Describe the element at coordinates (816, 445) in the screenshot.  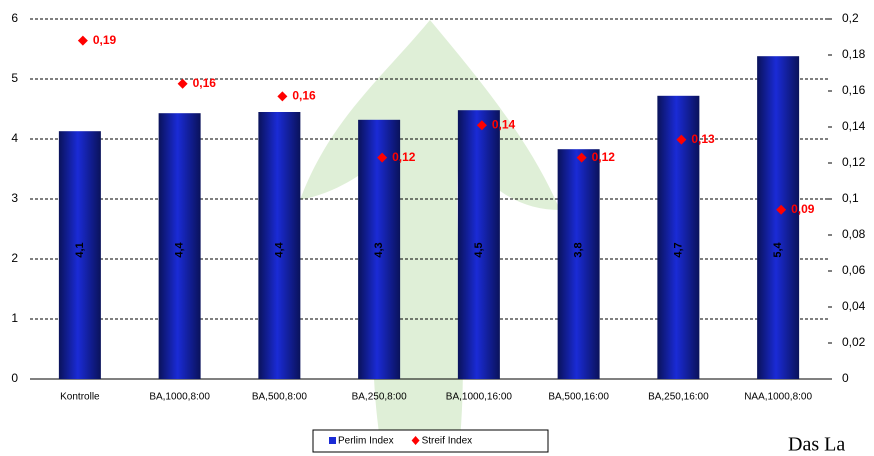
I see `logo-text: Das La` at that location.